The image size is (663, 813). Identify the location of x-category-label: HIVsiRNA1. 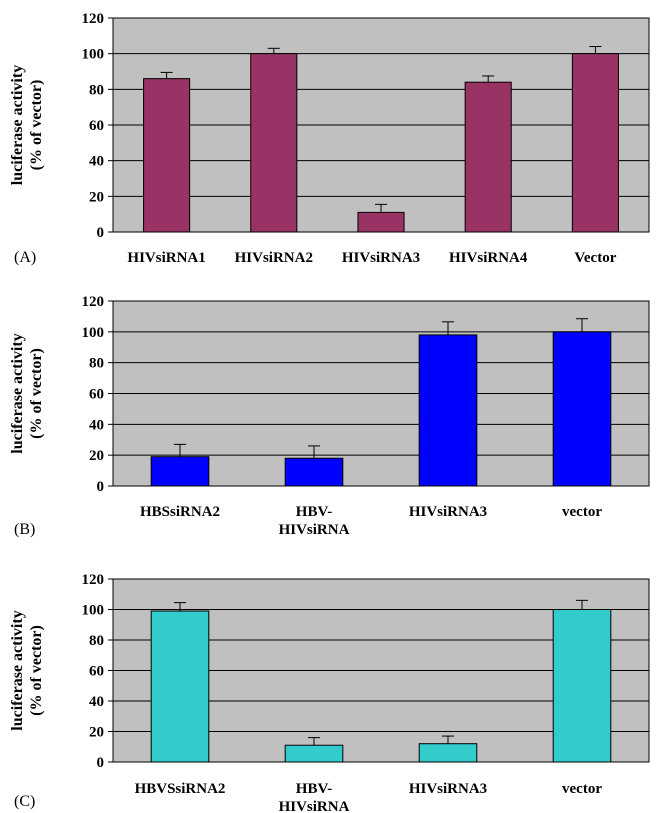
(166, 258).